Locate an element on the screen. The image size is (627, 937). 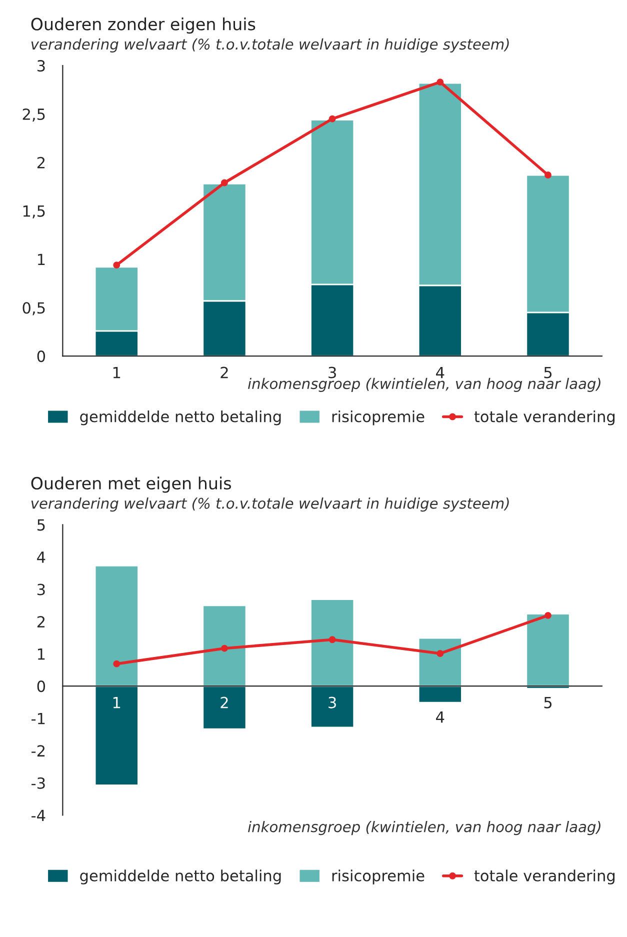
y-tick-label: 2,5 is located at coordinates (33, 115).